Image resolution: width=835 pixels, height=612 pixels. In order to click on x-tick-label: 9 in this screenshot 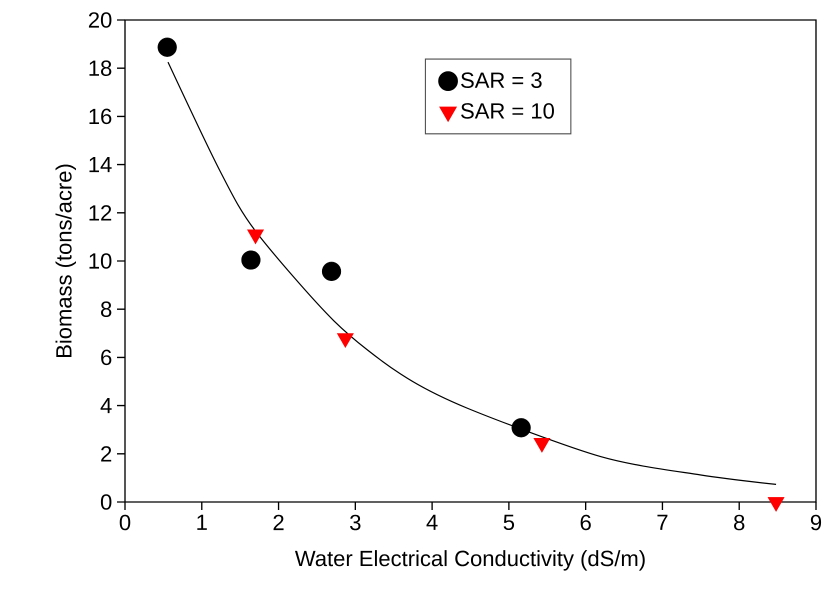, I will do `click(816, 522)`.